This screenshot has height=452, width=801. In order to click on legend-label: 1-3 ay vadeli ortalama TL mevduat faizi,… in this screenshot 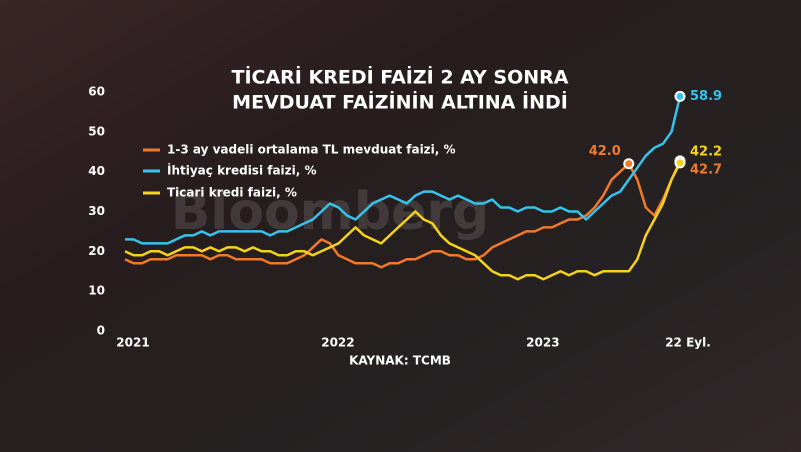, I will do `click(311, 150)`.